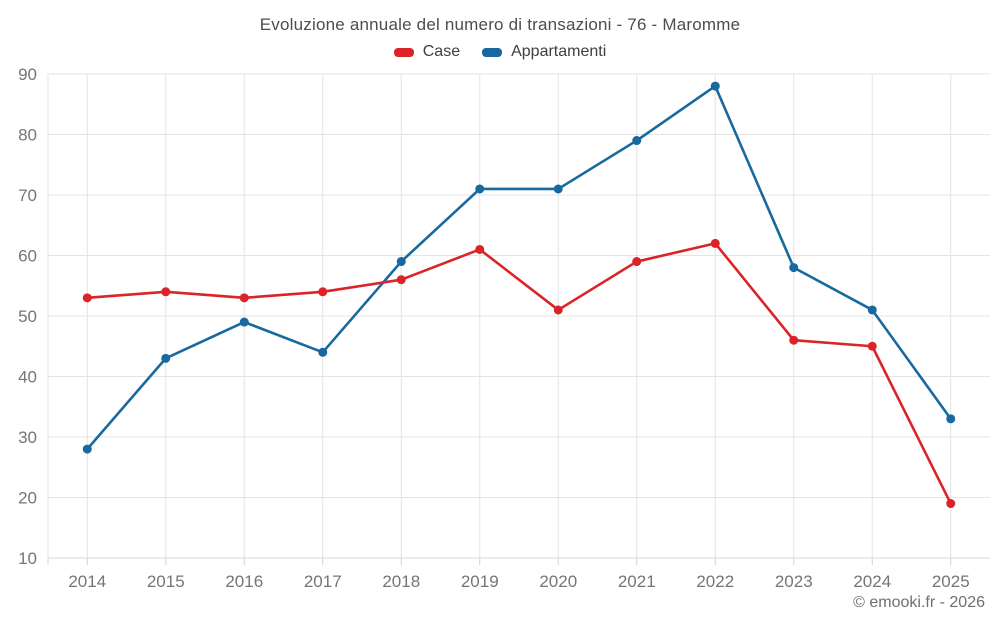  What do you see at coordinates (715, 86) in the screenshot?
I see `data-point-appartamenti-2022` at bounding box center [715, 86].